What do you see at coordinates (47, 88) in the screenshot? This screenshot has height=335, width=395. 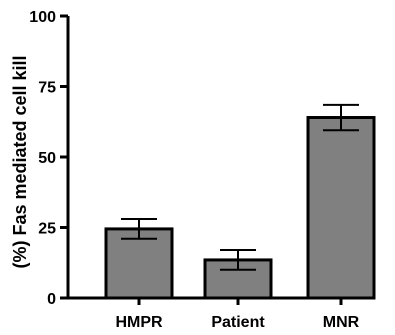 I see `y-tick-label: 75` at bounding box center [47, 88].